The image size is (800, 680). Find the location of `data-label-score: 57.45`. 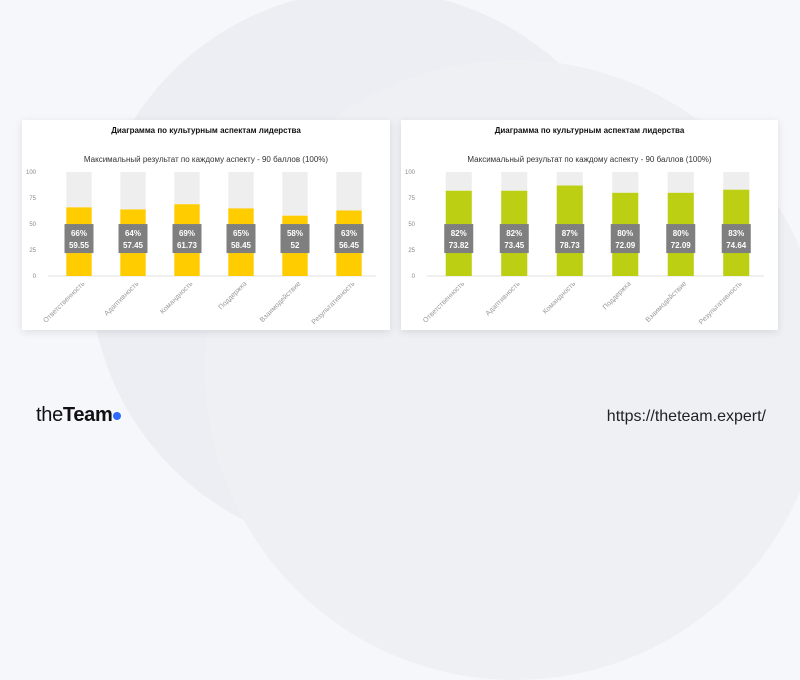

data-label-score: 57.45 is located at coordinates (133, 245).